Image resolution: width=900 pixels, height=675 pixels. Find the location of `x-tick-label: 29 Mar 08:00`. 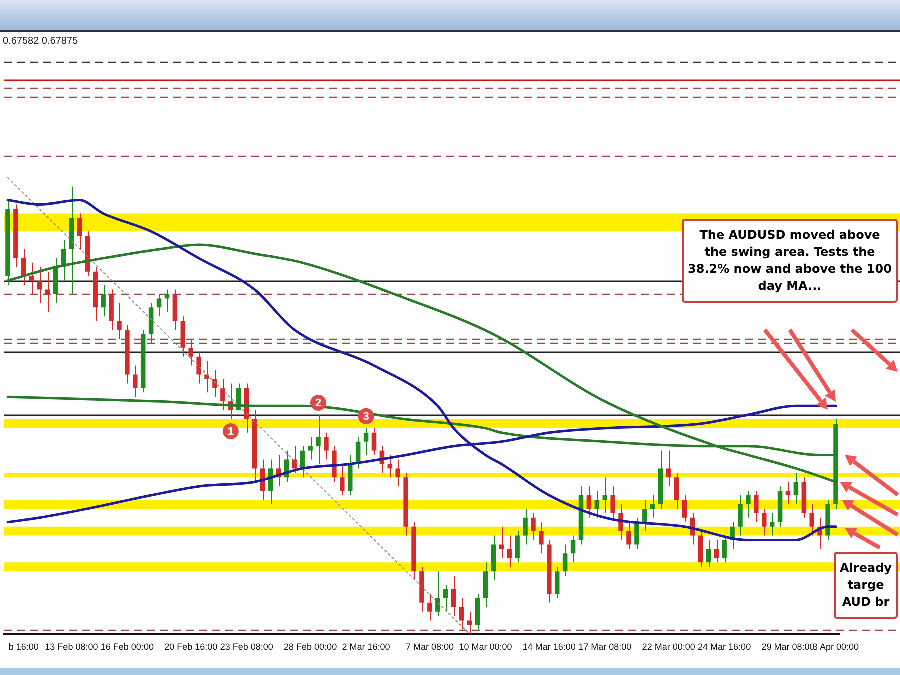

x-tick-label: 29 Mar 08:00 is located at coordinates (788, 647).